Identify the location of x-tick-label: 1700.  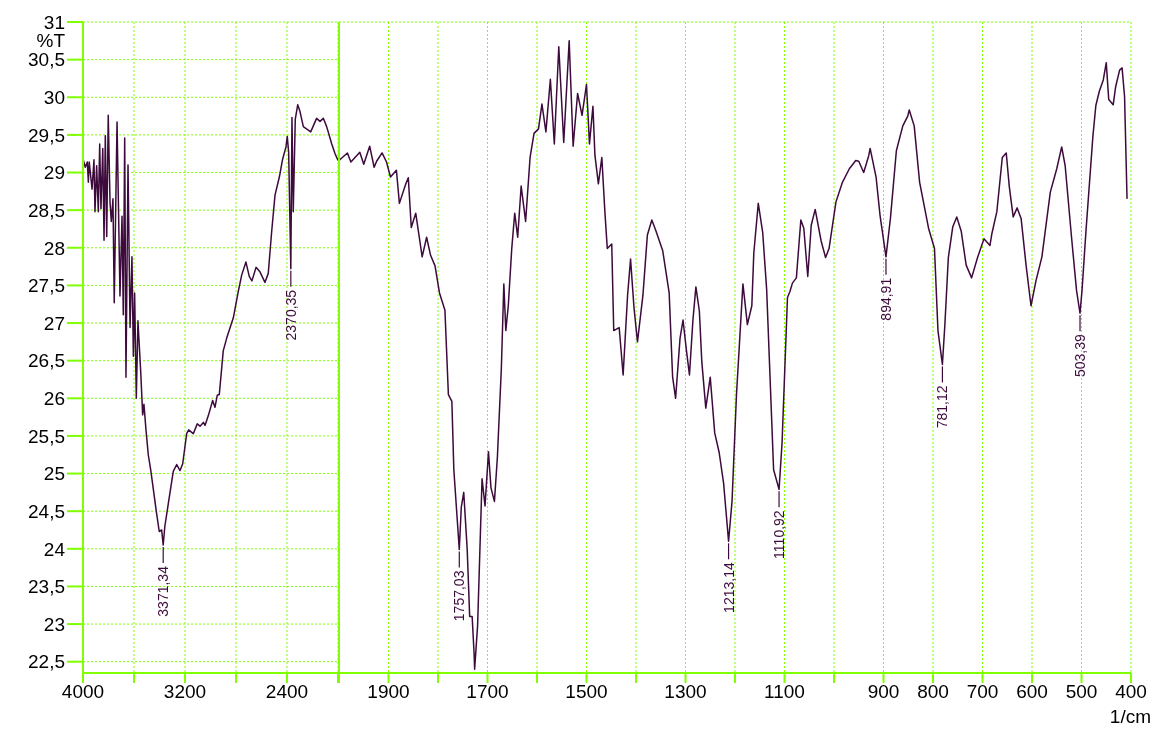
(487, 692).